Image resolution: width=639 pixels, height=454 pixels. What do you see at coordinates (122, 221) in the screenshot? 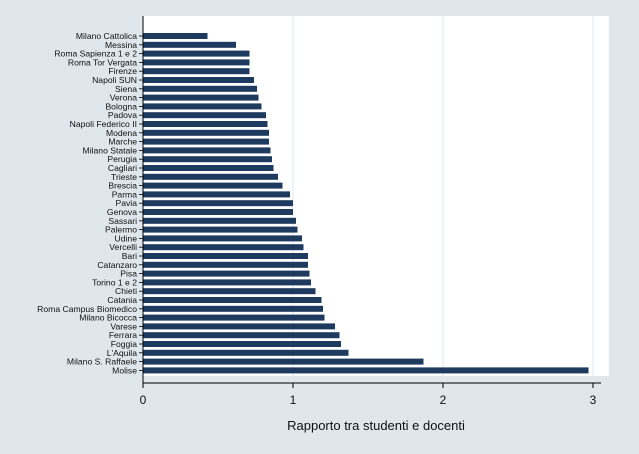
I see `y-tick-label: Sassari` at bounding box center [122, 221].